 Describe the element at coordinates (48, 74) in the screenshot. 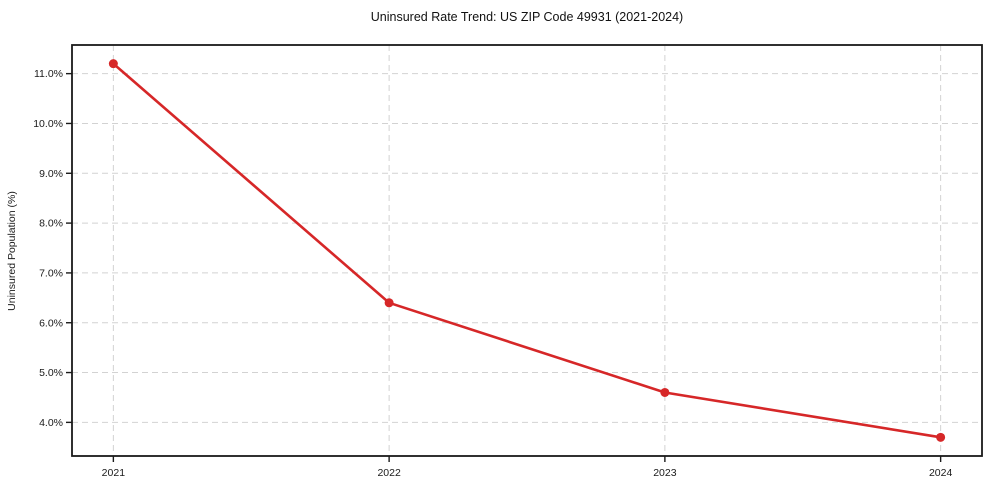

I see `y-tick-label: 11.0%` at that location.